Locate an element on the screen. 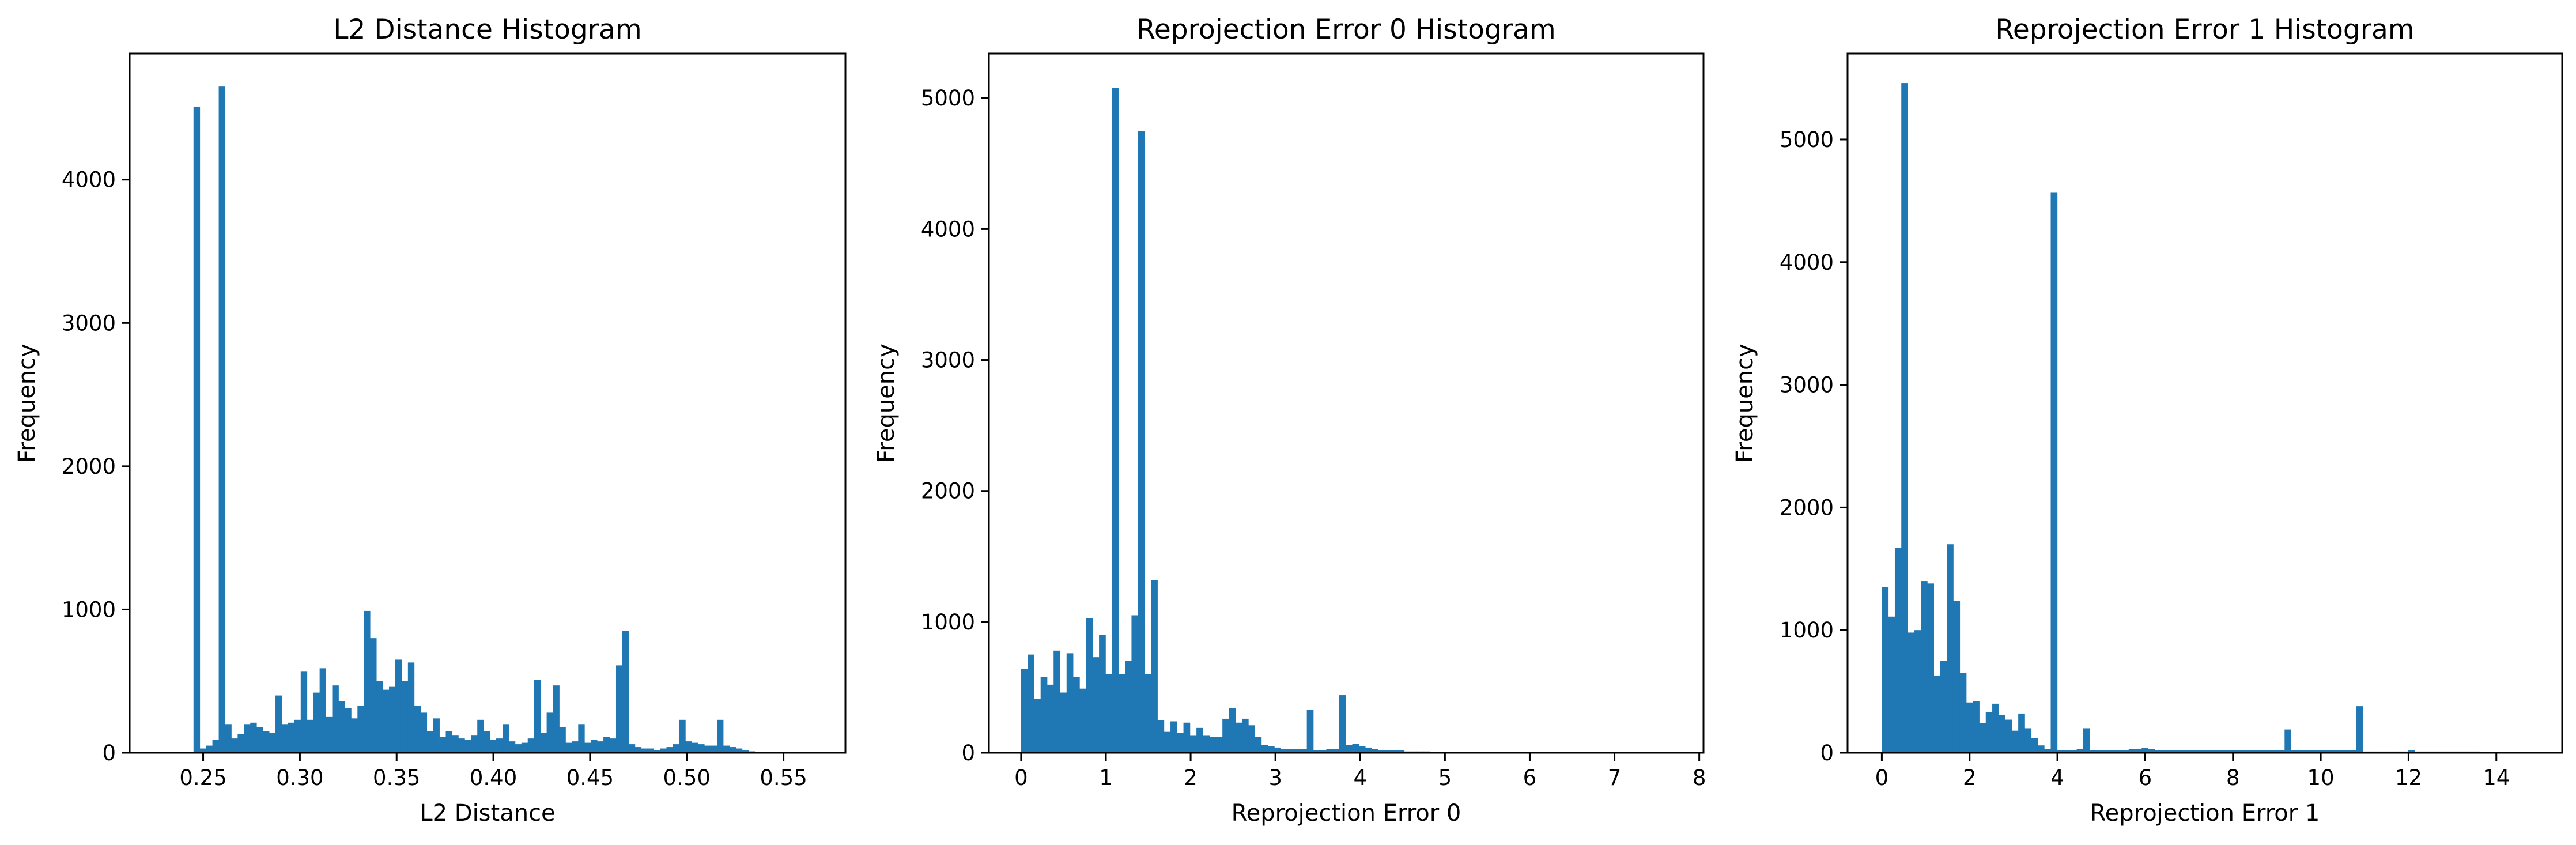 This screenshot has width=2576, height=845. x-tick-label: 5 is located at coordinates (1445, 777).